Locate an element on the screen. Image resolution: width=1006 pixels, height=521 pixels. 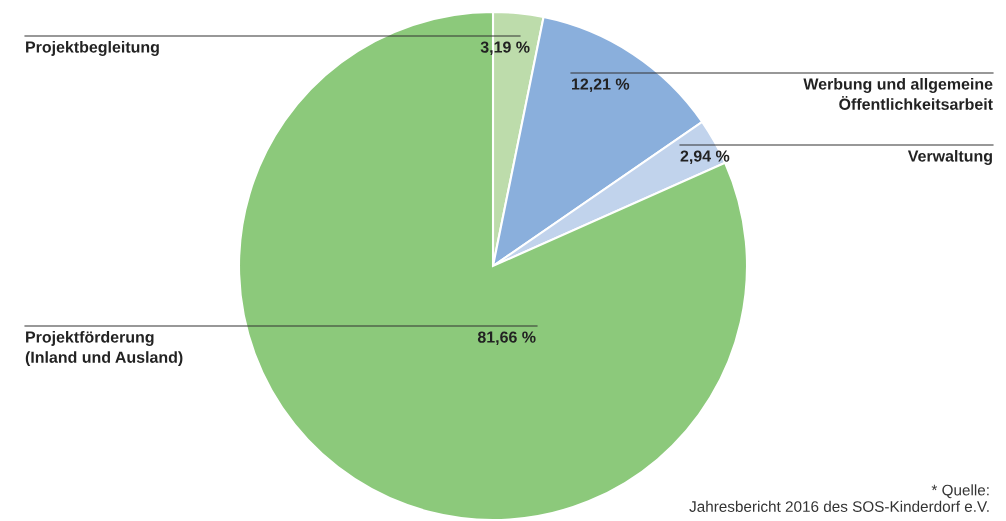
data-label: 12,21 % is located at coordinates (601, 85).